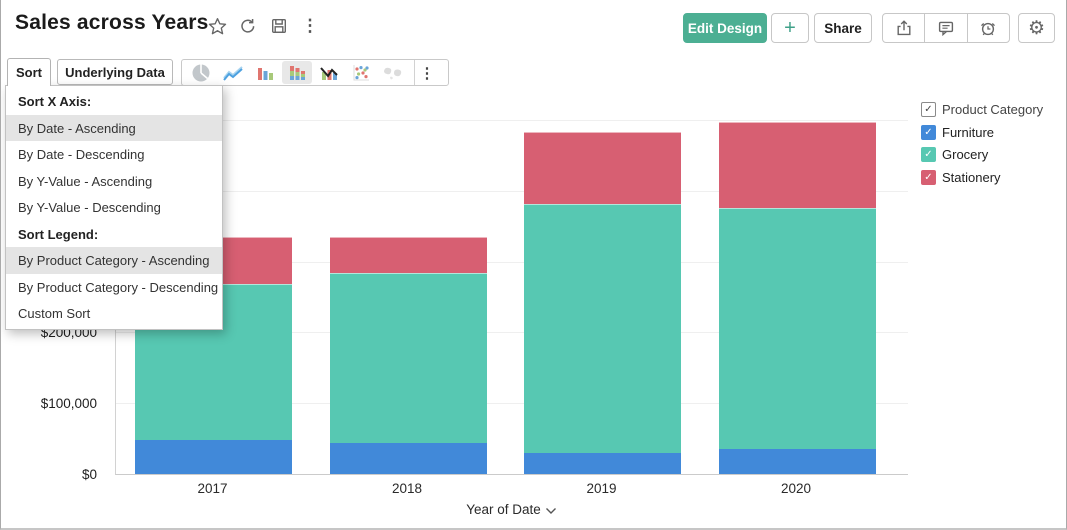 The image size is (1067, 530). I want to click on legend-title-checkbox: ✓, so click(928, 109).